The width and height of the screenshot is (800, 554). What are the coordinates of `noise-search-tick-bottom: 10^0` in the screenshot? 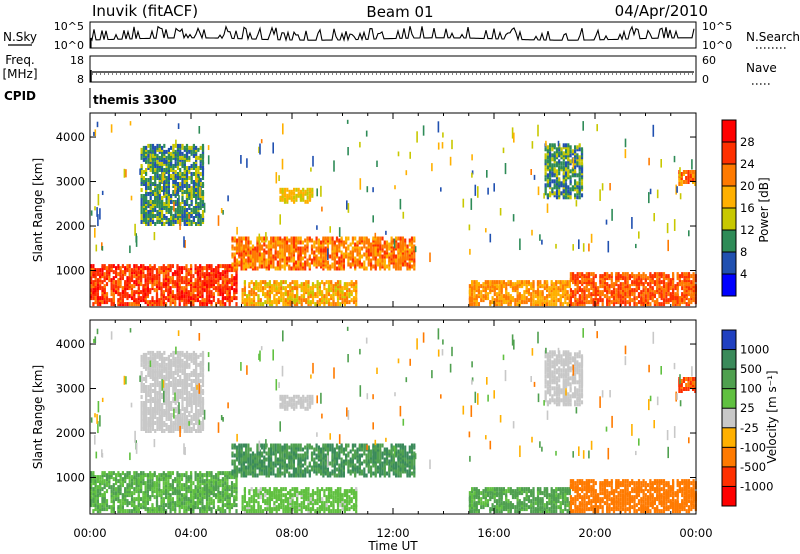 It's located at (717, 45).